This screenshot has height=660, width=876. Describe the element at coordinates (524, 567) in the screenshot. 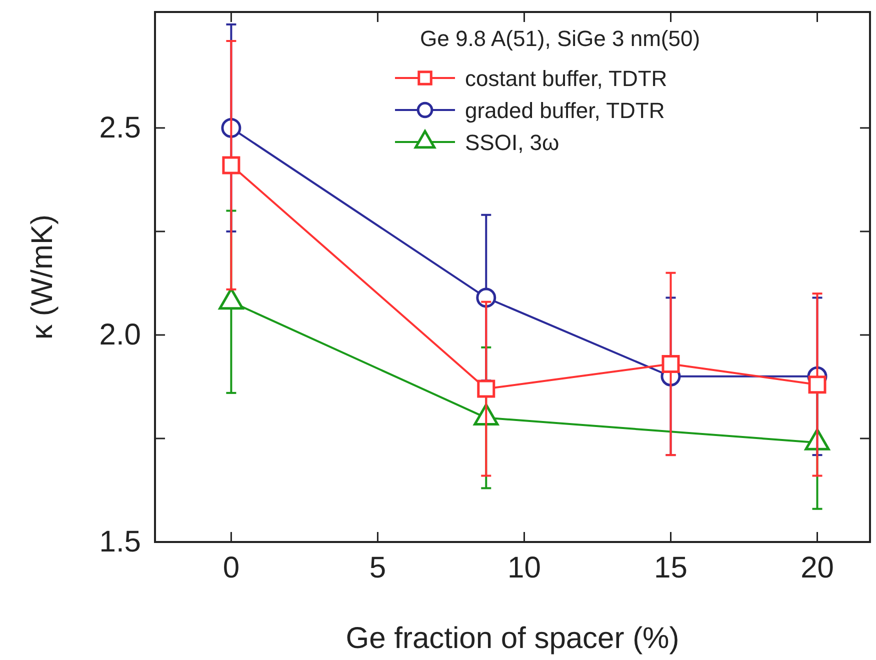

I see `x-tick-label: 10` at that location.